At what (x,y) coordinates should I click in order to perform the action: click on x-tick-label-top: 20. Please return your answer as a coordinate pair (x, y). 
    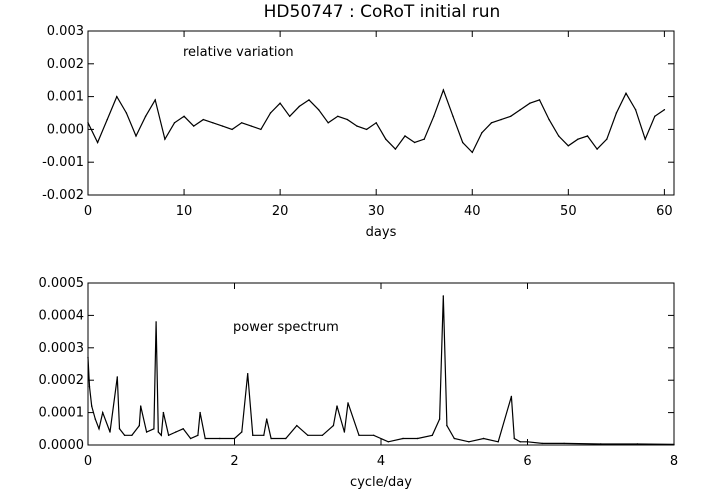
    Looking at the image, I should click on (280, 211).